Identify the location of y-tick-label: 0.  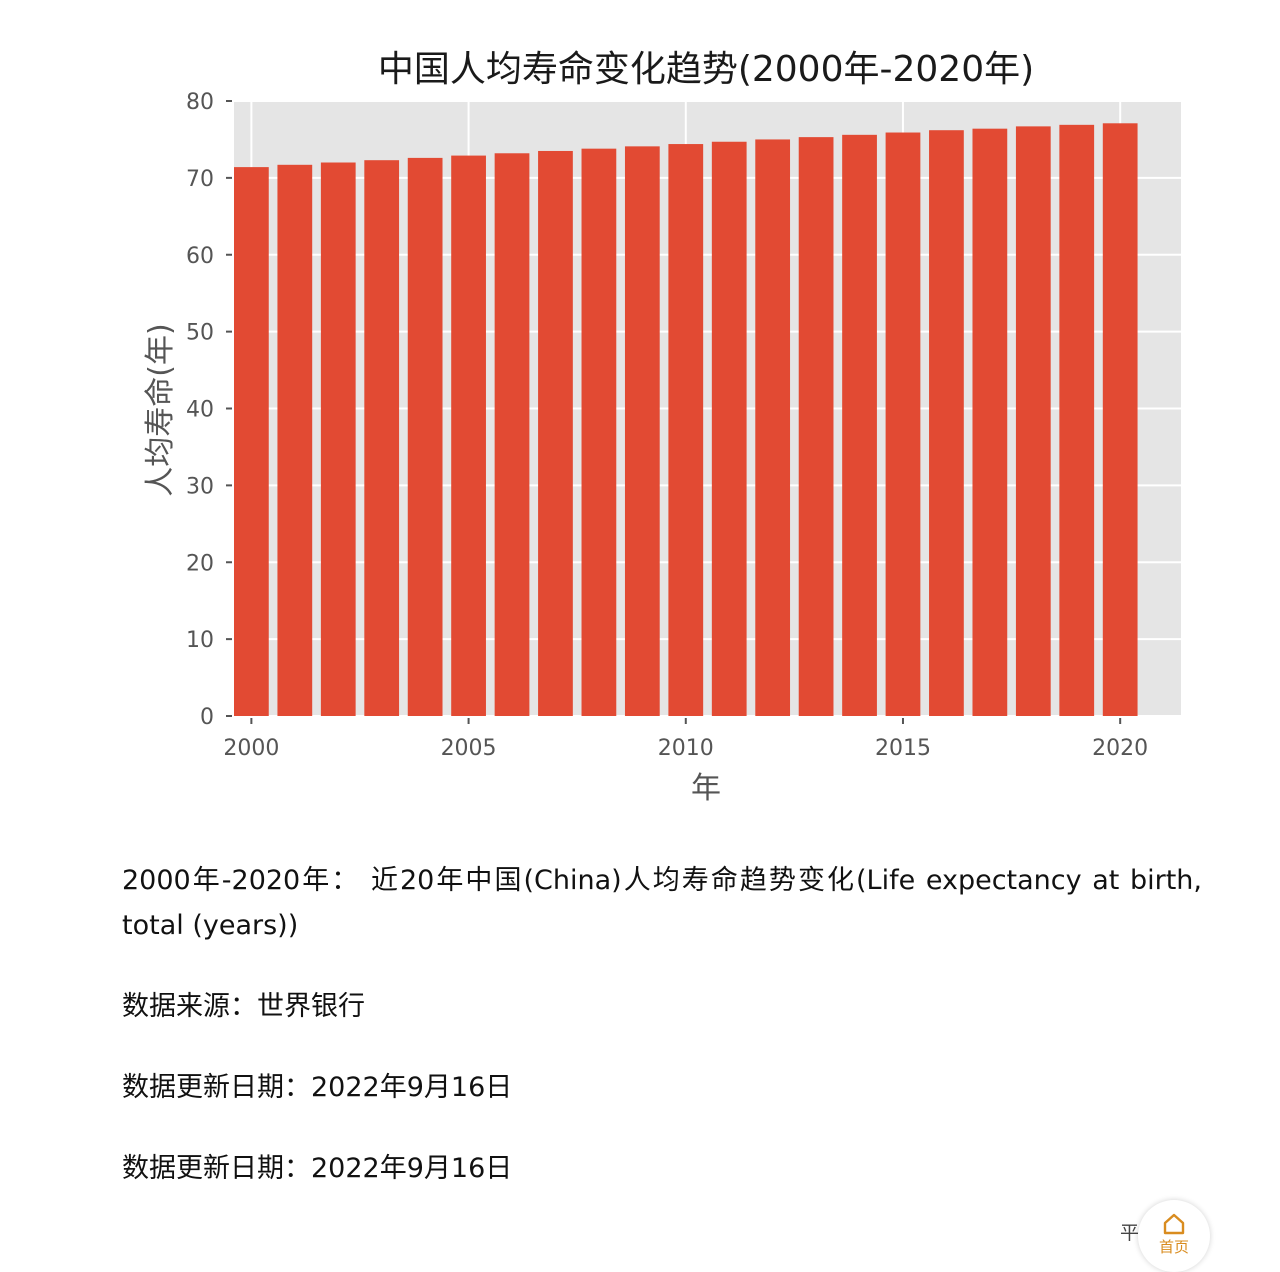
(207, 717).